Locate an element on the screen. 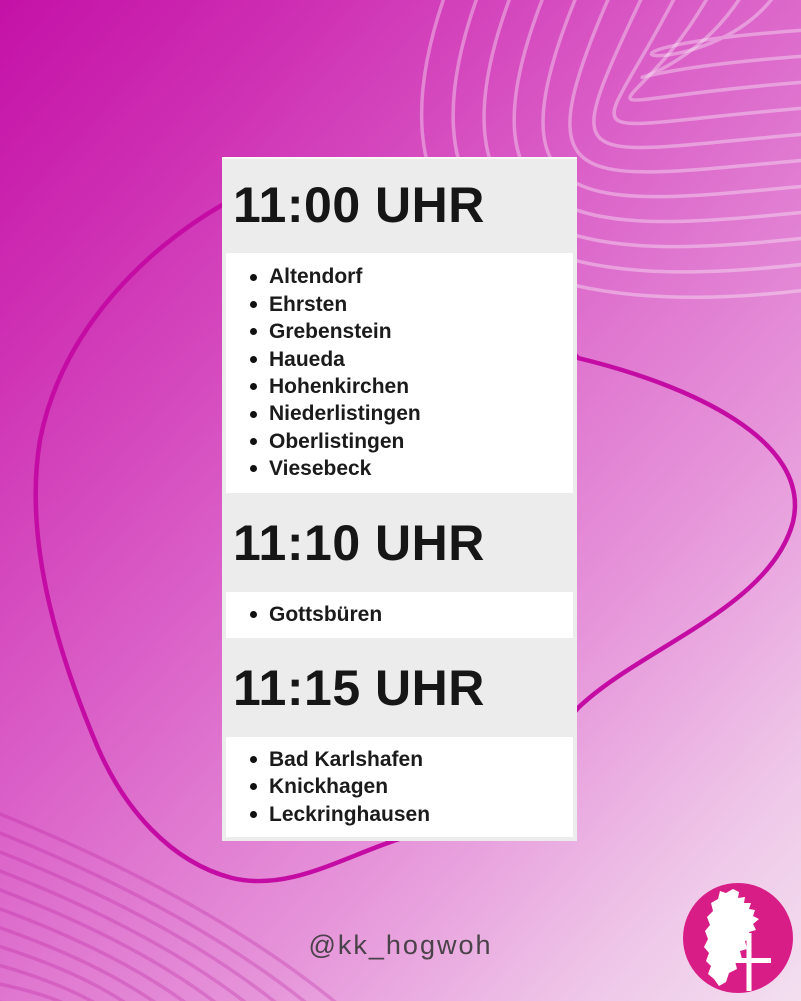  time-label: 11:00 UHR is located at coordinates (359, 205).